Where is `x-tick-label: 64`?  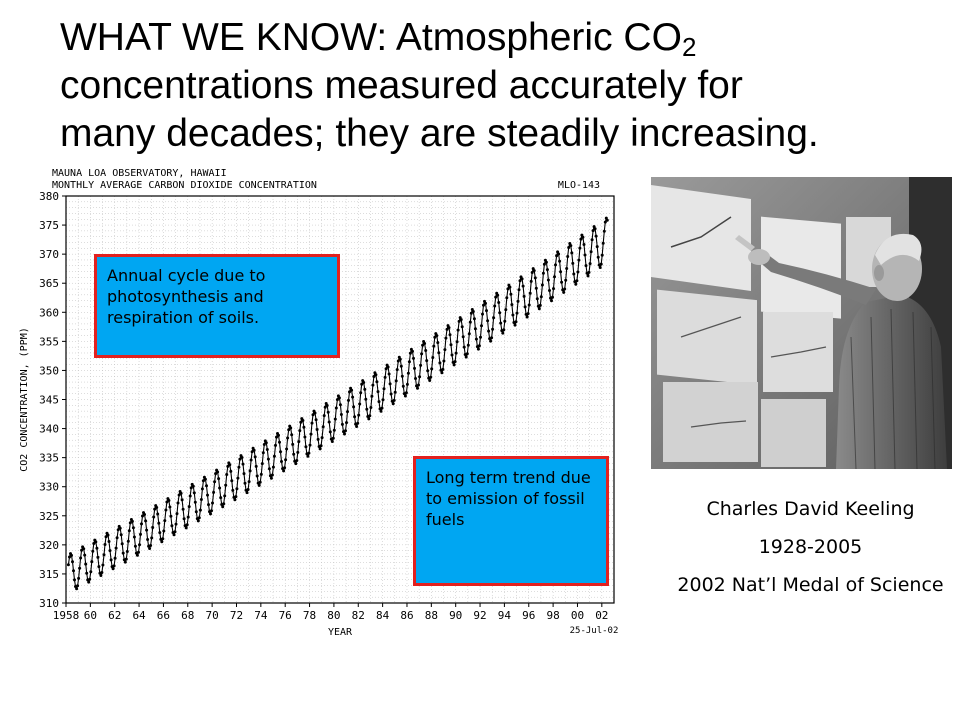 x-tick-label: 64 is located at coordinates (139, 615).